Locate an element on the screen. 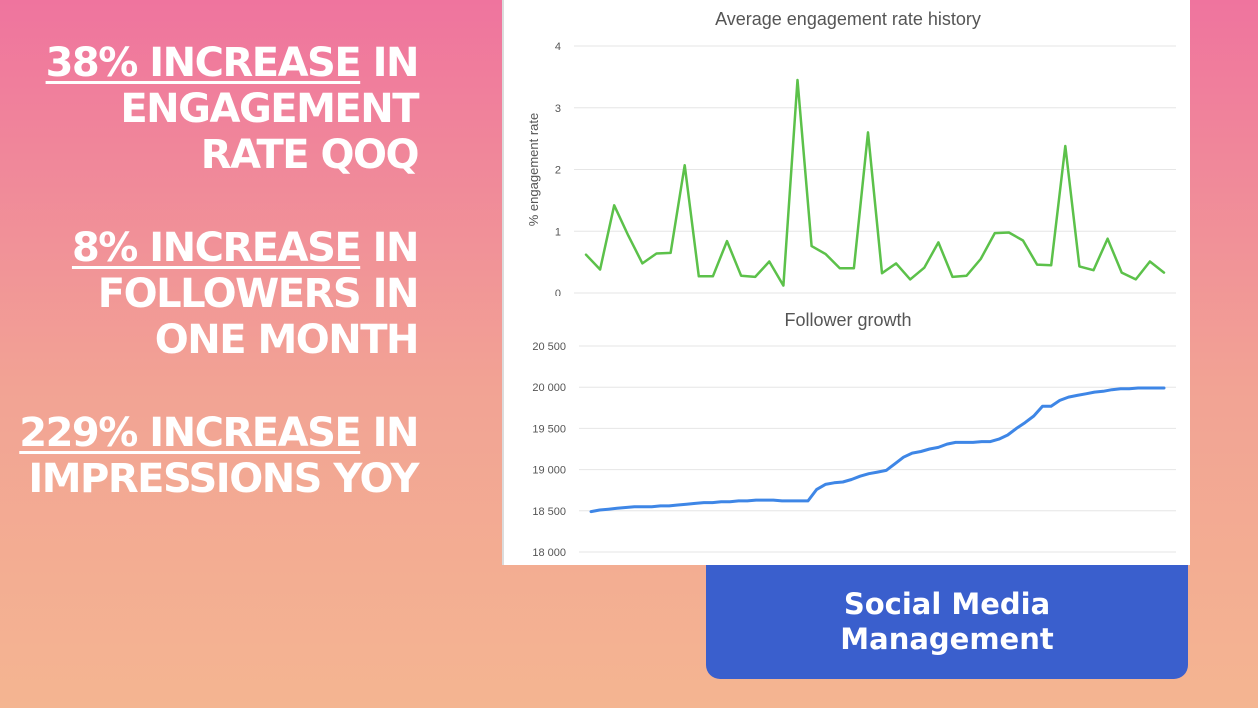 Image resolution: width=1258 pixels, height=708 pixels. y-tick-label: 20 500 is located at coordinates (549, 347).